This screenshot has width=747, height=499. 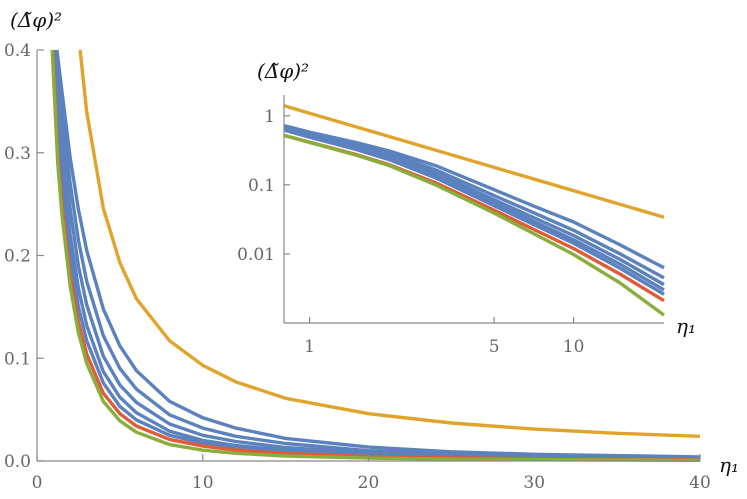 What do you see at coordinates (17, 51) in the screenshot?
I see `main-y-tick-label: 0.4` at bounding box center [17, 51].